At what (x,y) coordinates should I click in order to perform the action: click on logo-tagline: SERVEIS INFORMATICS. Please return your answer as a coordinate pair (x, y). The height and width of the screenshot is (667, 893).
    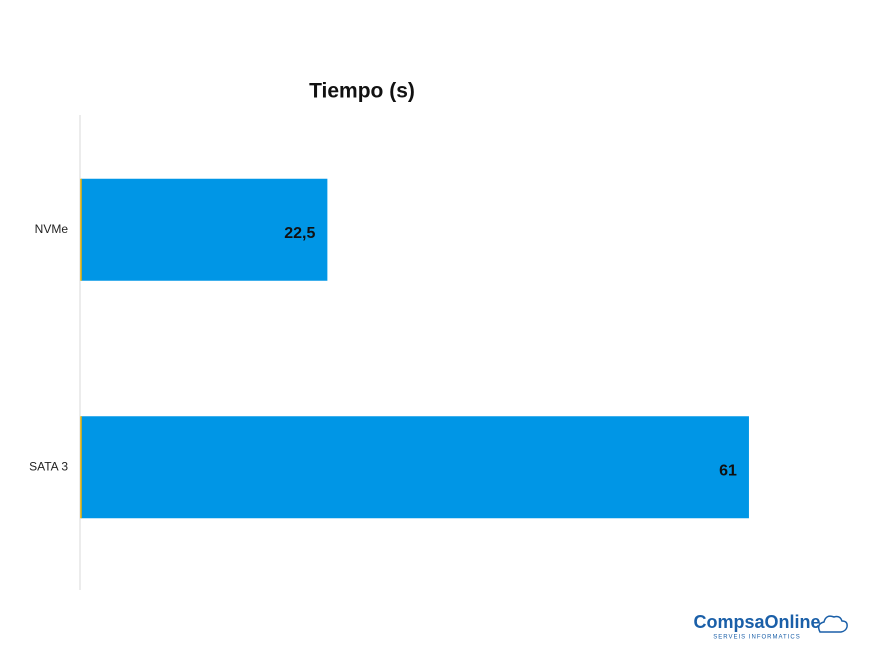
    Looking at the image, I should click on (756, 638).